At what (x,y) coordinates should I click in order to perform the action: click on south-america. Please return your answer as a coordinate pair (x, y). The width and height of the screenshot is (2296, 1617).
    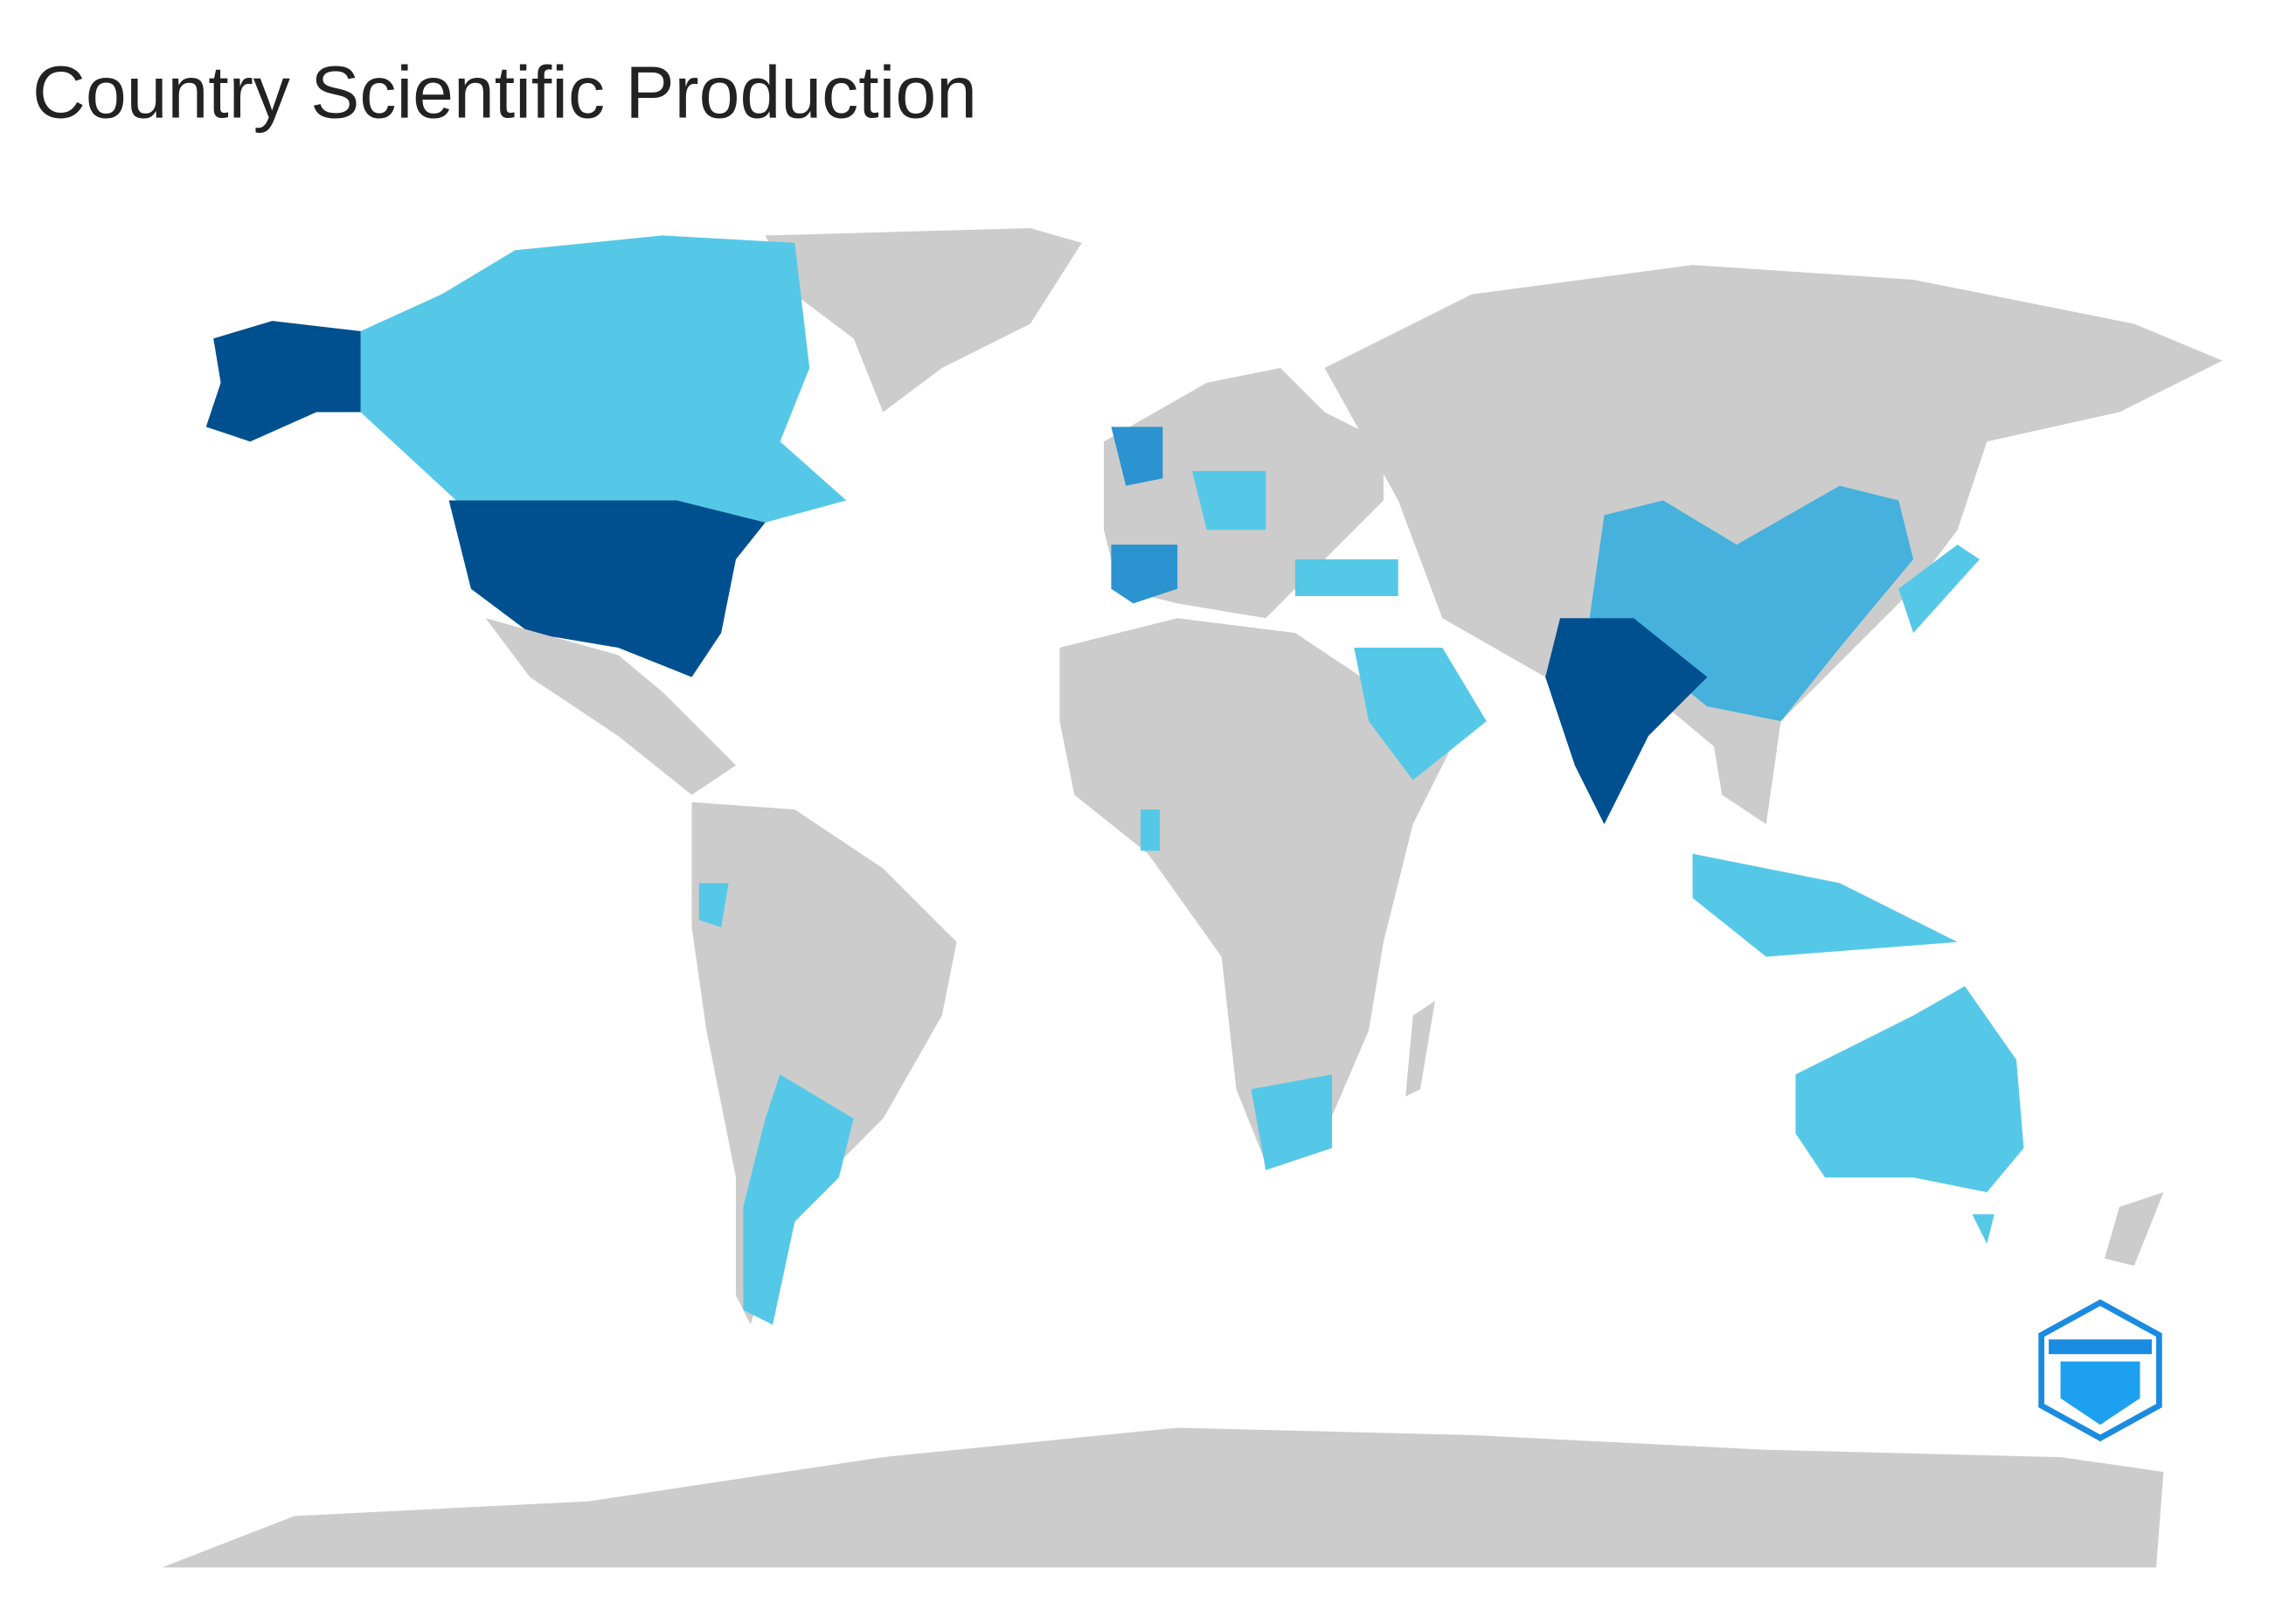
    Looking at the image, I should click on (824, 1063).